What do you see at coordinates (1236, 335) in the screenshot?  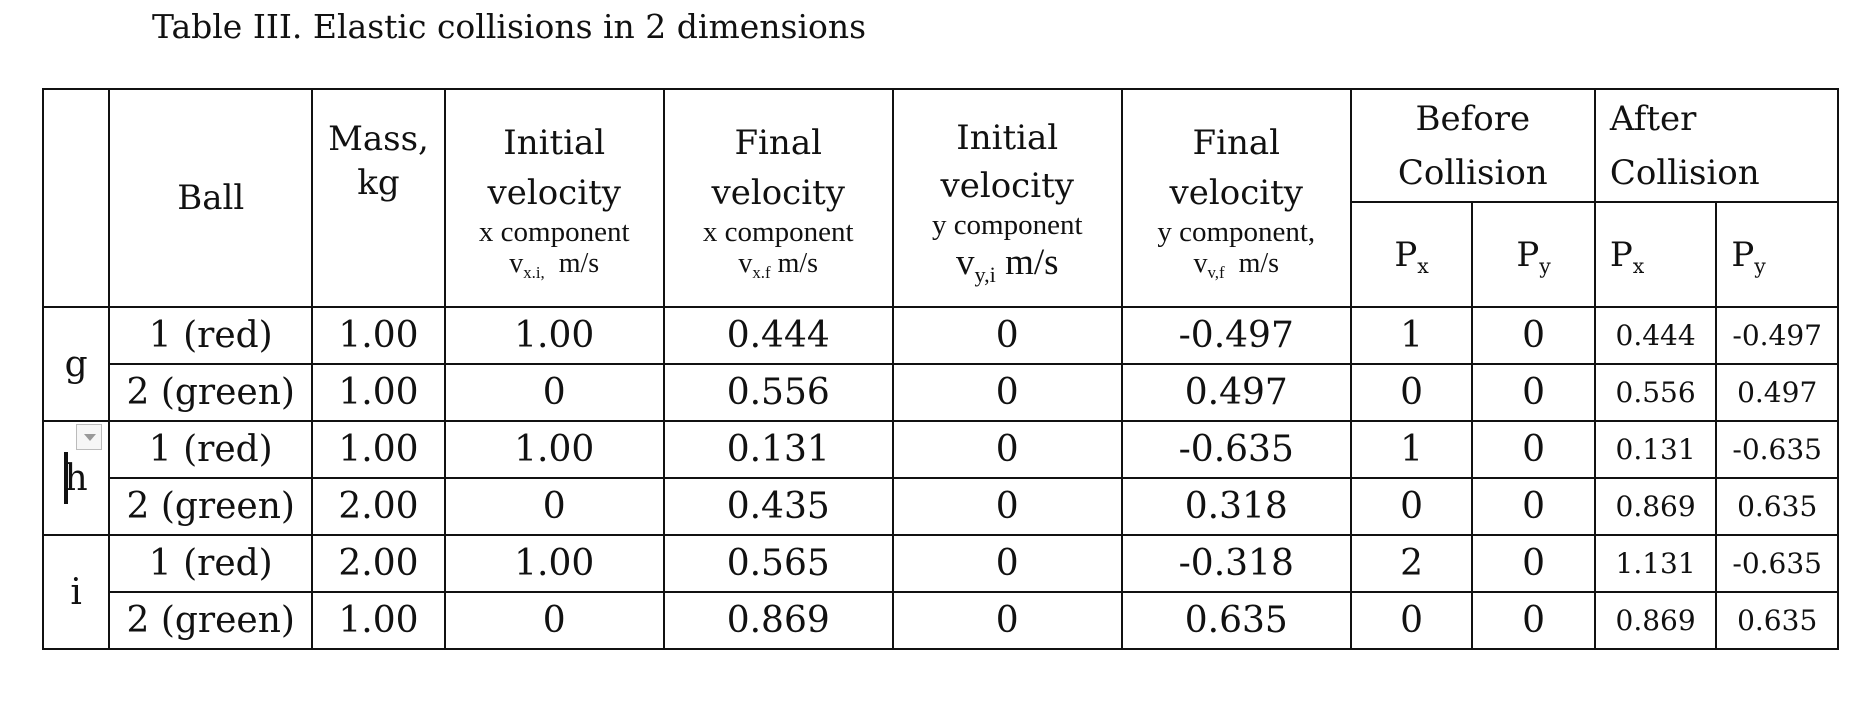 I see `vyf-cell: -0.497` at bounding box center [1236, 335].